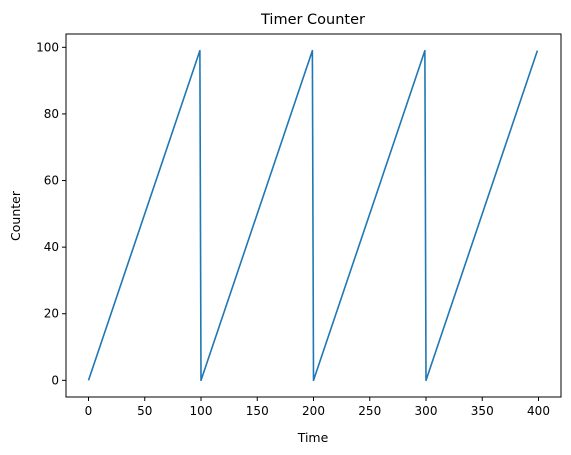  Describe the element at coordinates (312, 20) in the screenshot. I see `chart-title: Timer Counter` at that location.